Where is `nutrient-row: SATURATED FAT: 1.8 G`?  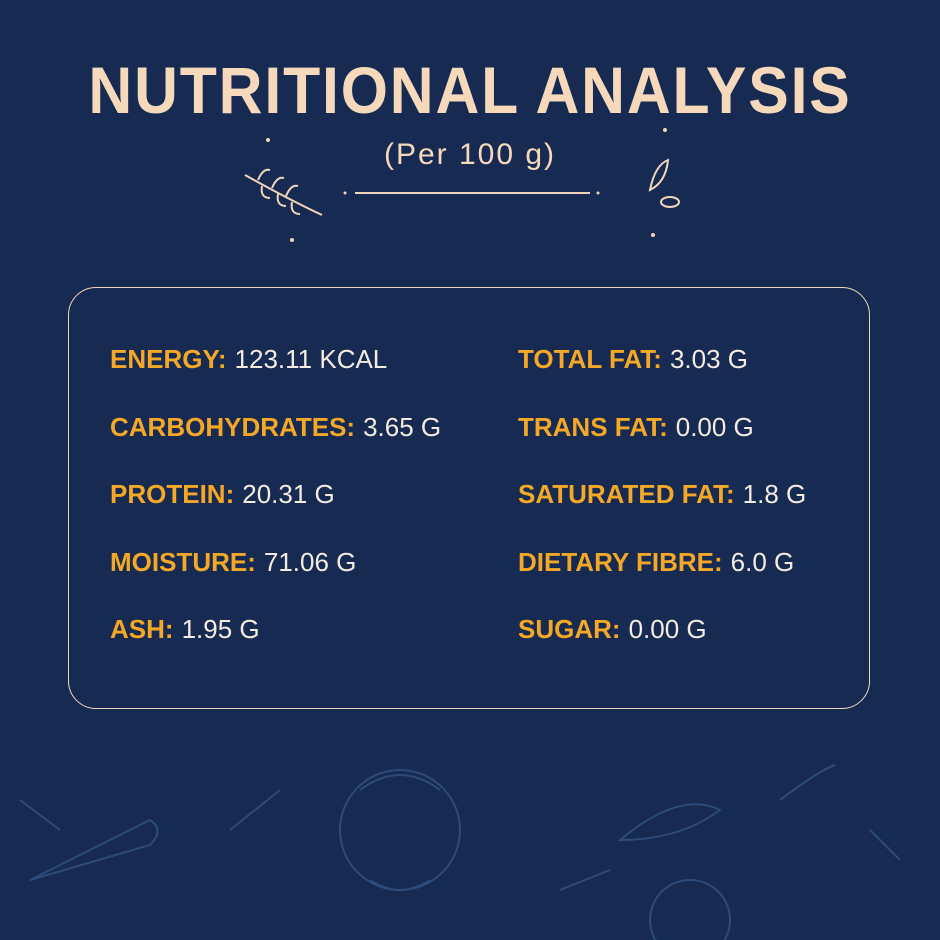
nutrient-row: SATURATED FAT: 1.8 G is located at coordinates (662, 513).